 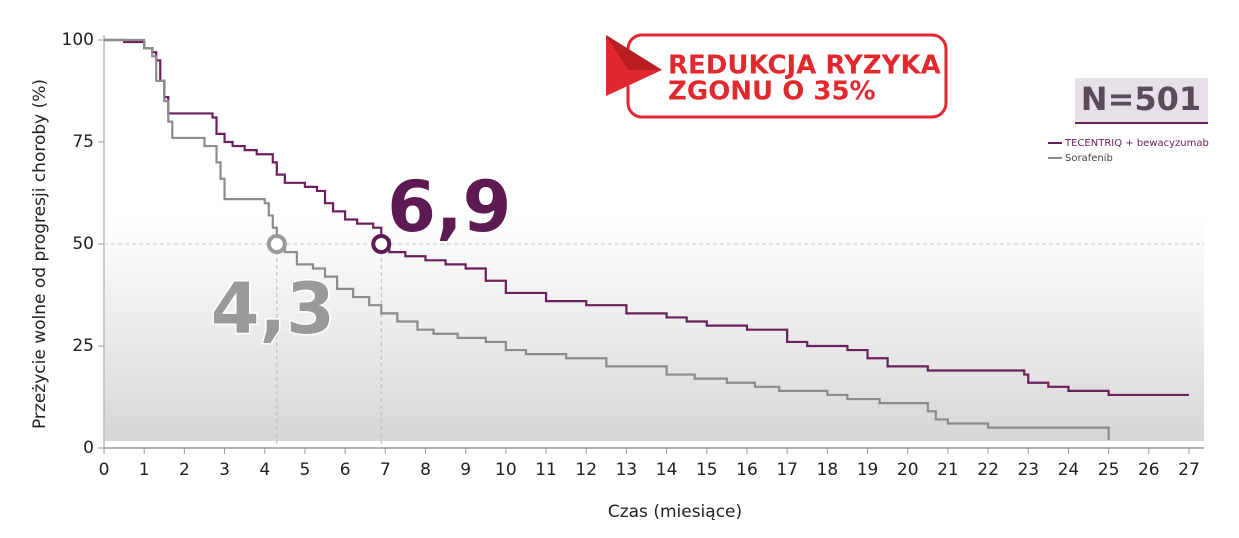 I want to click on callout-arrow-shade, so click(x=634, y=52).